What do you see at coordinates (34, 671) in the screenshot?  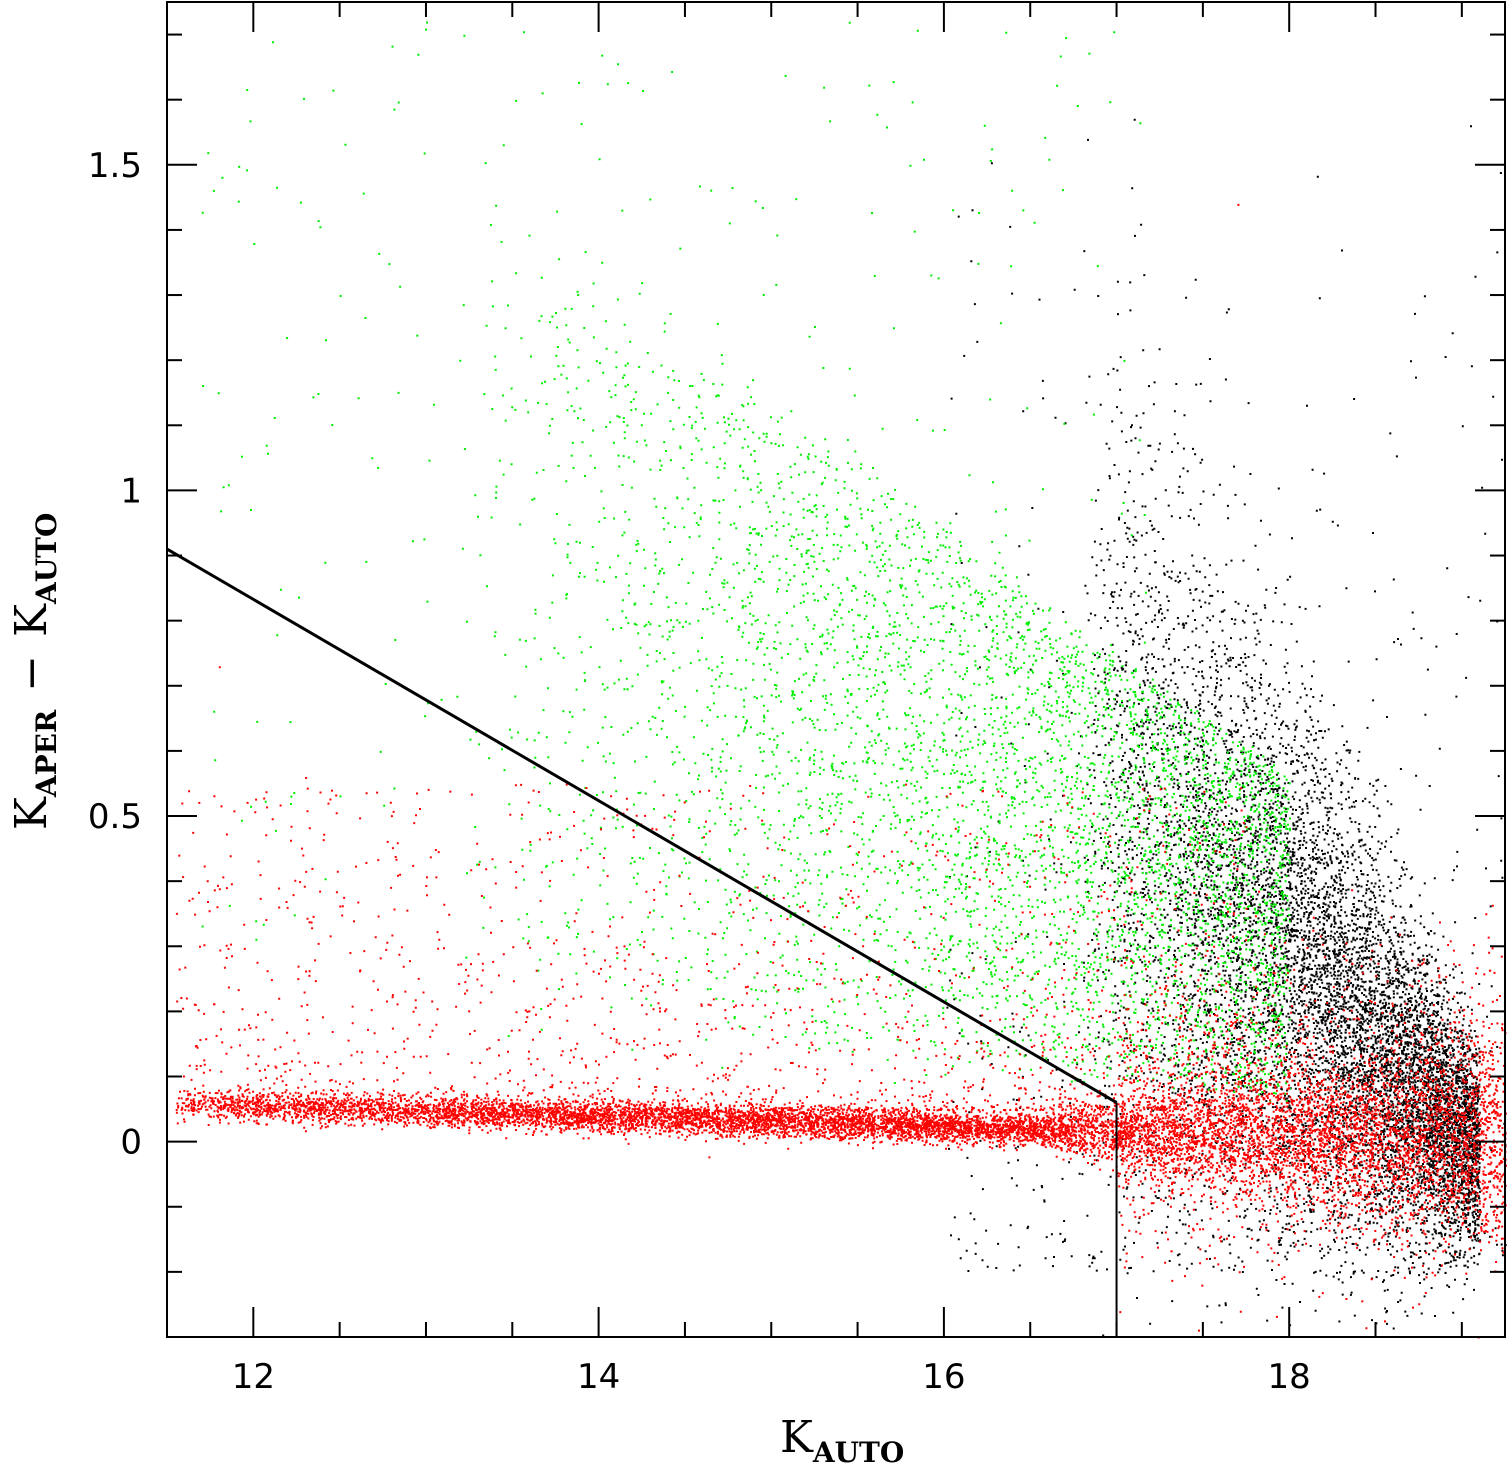 I see `y-axis-title: KAPER−KAUTO` at bounding box center [34, 671].